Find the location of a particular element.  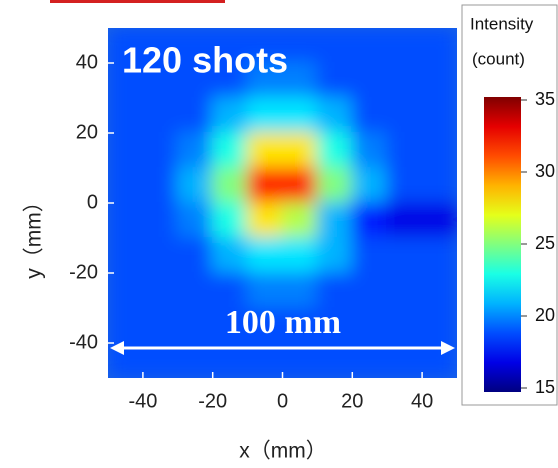

x-tick-label: 0 is located at coordinates (282, 401).